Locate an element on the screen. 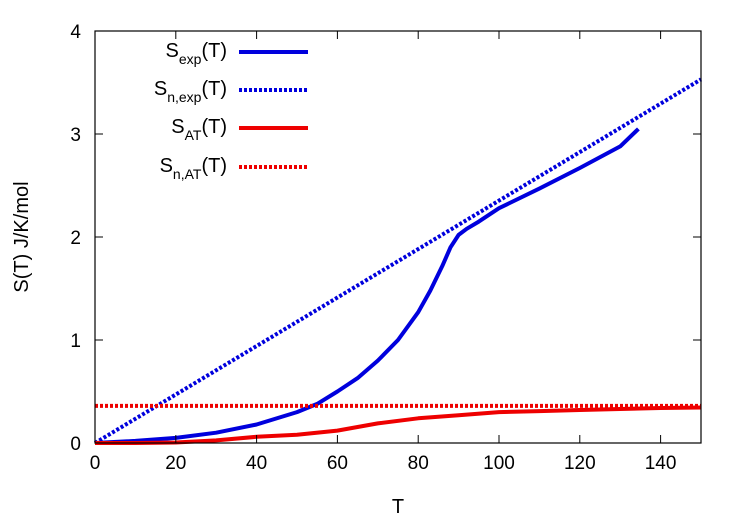 The height and width of the screenshot is (523, 747). legend: Sexp(T) Sn,exp(T) SAT(T) Sn,AT(T) is located at coordinates (231, 111).